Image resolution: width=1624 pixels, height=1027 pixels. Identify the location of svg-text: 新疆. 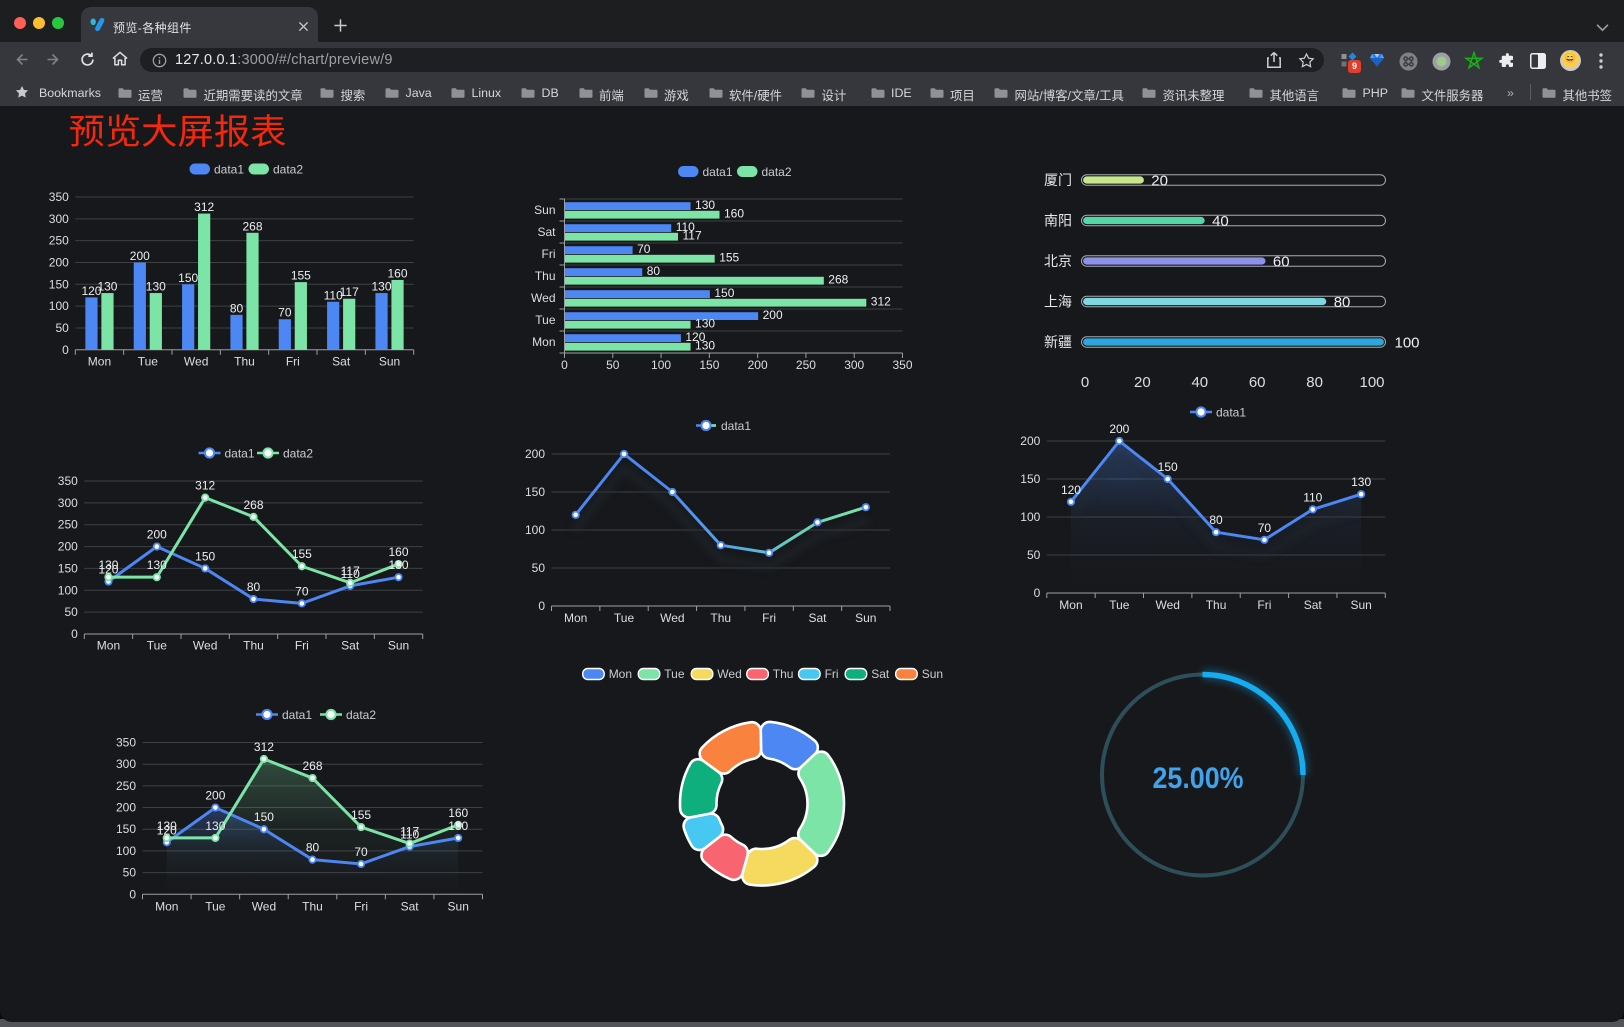
(1058, 342).